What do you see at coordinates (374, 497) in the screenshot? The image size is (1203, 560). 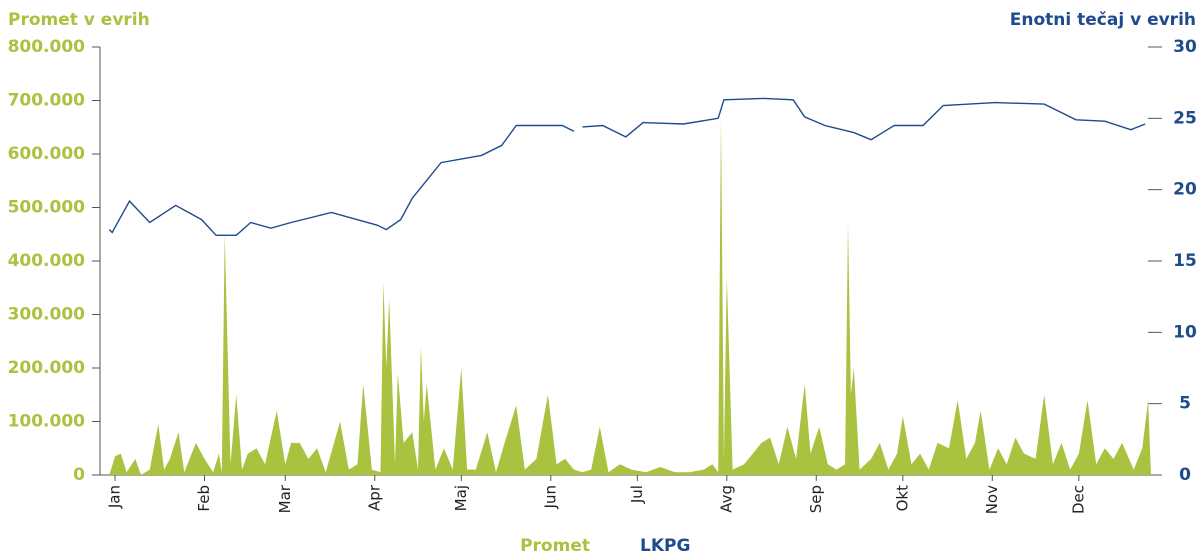 I see `x-tick-label: Apr` at bounding box center [374, 497].